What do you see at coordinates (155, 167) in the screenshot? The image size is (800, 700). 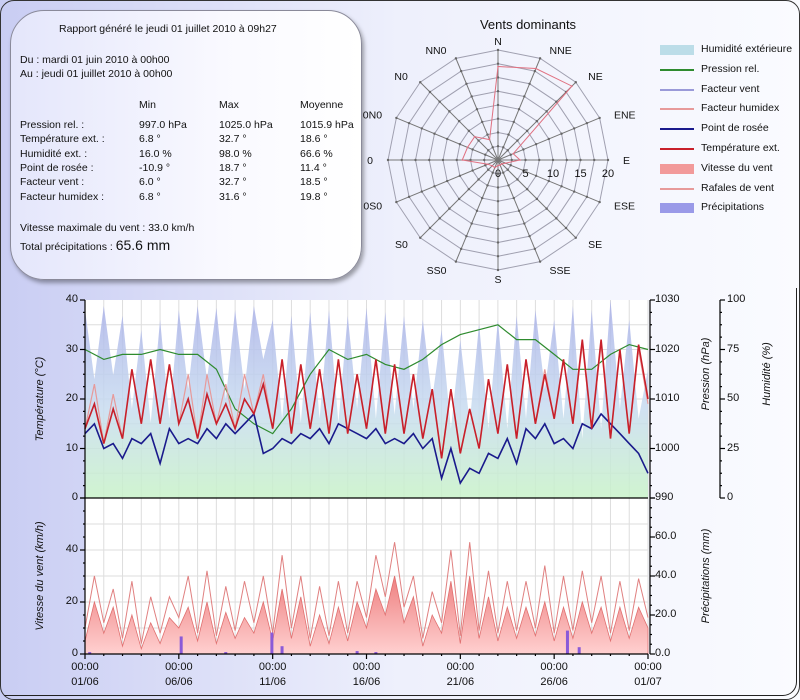 I see `stat-min: -10.9 °` at bounding box center [155, 167].